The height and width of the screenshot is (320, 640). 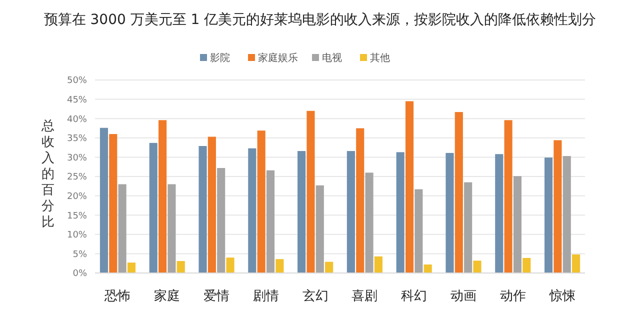 What do you see at coordinates (80, 274) in the screenshot?
I see `y-tick-label: 0%` at bounding box center [80, 274].